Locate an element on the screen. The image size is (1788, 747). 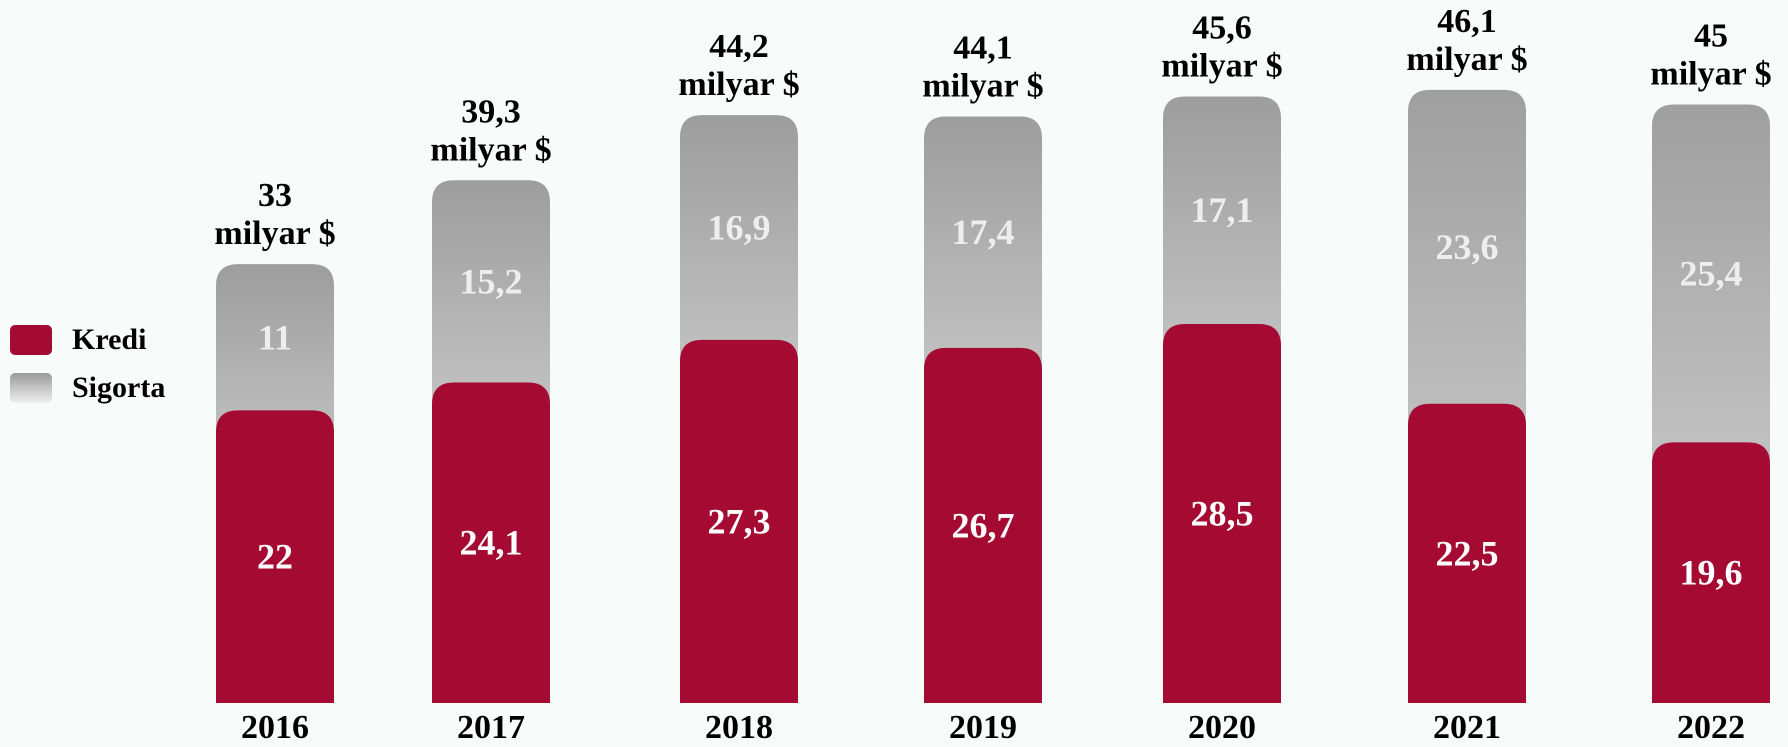
bar-kredi-2018 is located at coordinates (739, 521).